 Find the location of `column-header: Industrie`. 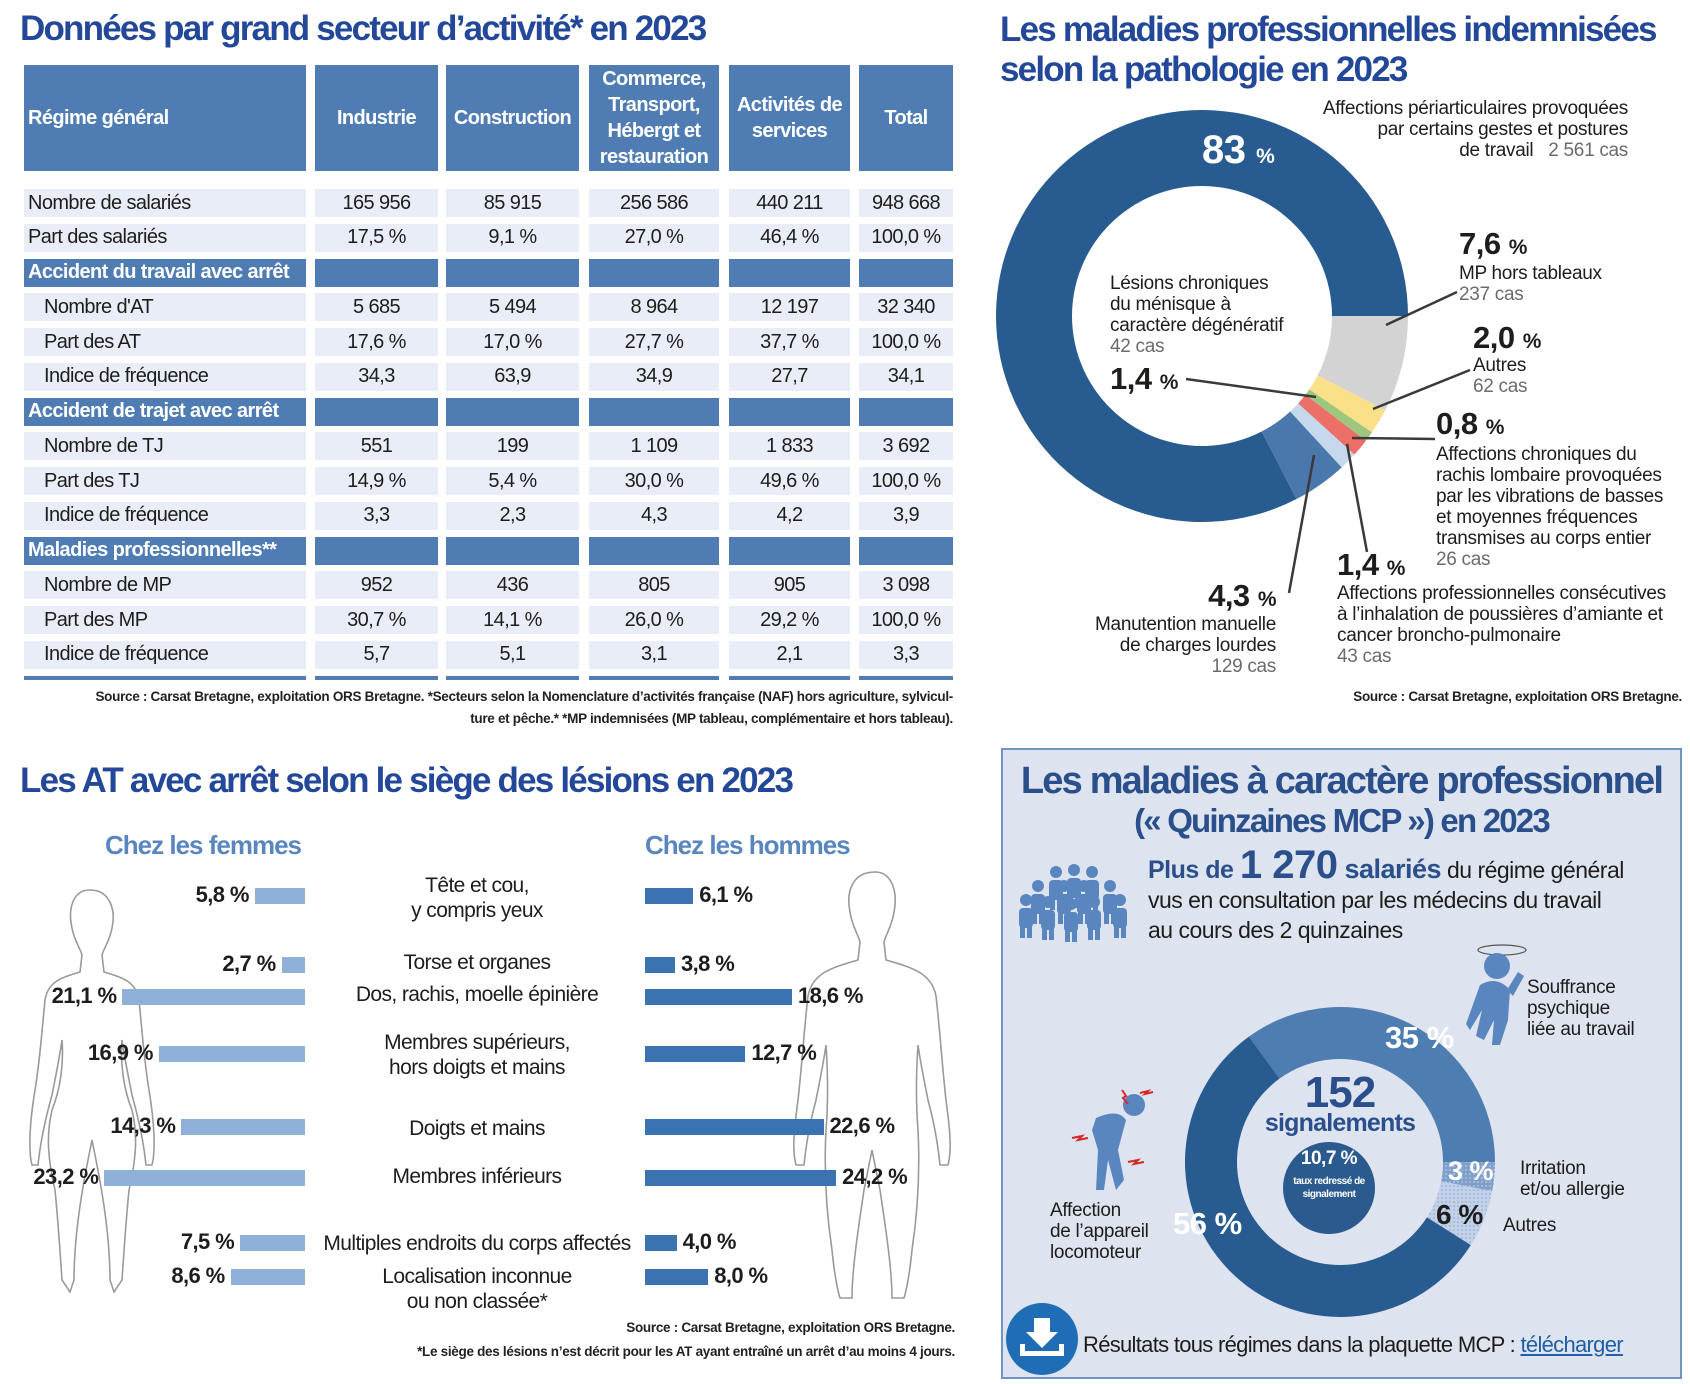

column-header: Industrie is located at coordinates (376, 118).